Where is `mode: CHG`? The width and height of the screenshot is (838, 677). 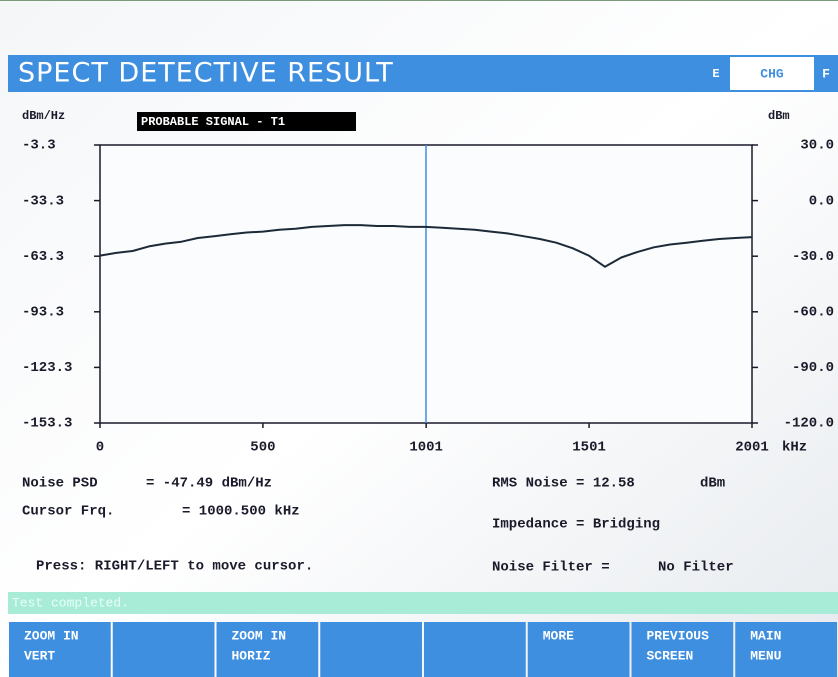 mode: CHG is located at coordinates (772, 73).